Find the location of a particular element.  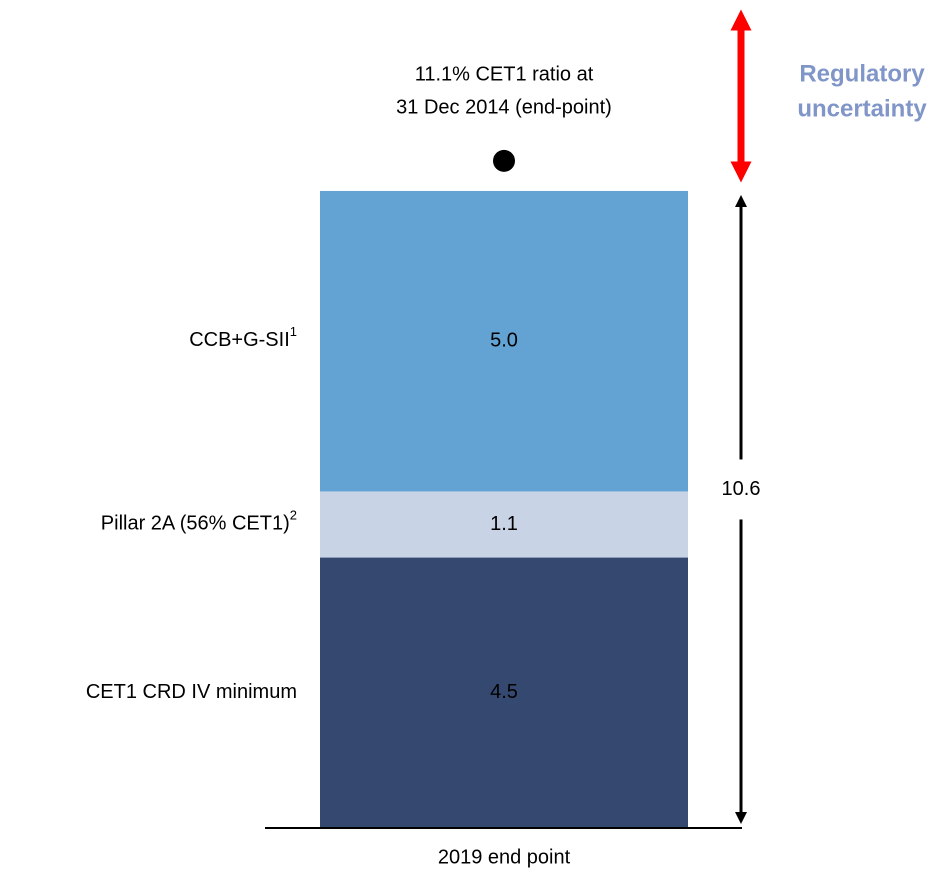

value-label: 5.0 is located at coordinates (504, 340).